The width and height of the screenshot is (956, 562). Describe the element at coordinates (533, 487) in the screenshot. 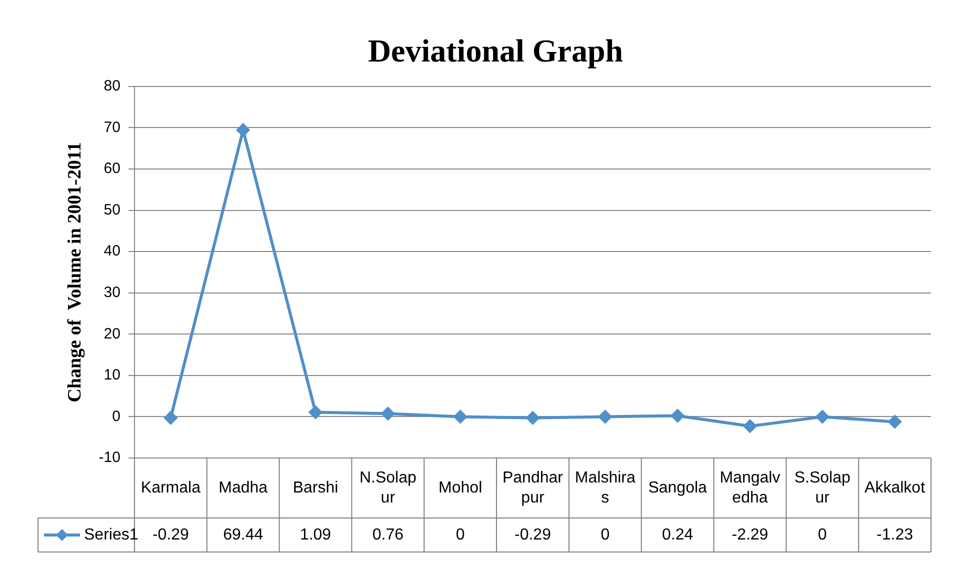

I see `x-tick-label: Pandharpur` at that location.